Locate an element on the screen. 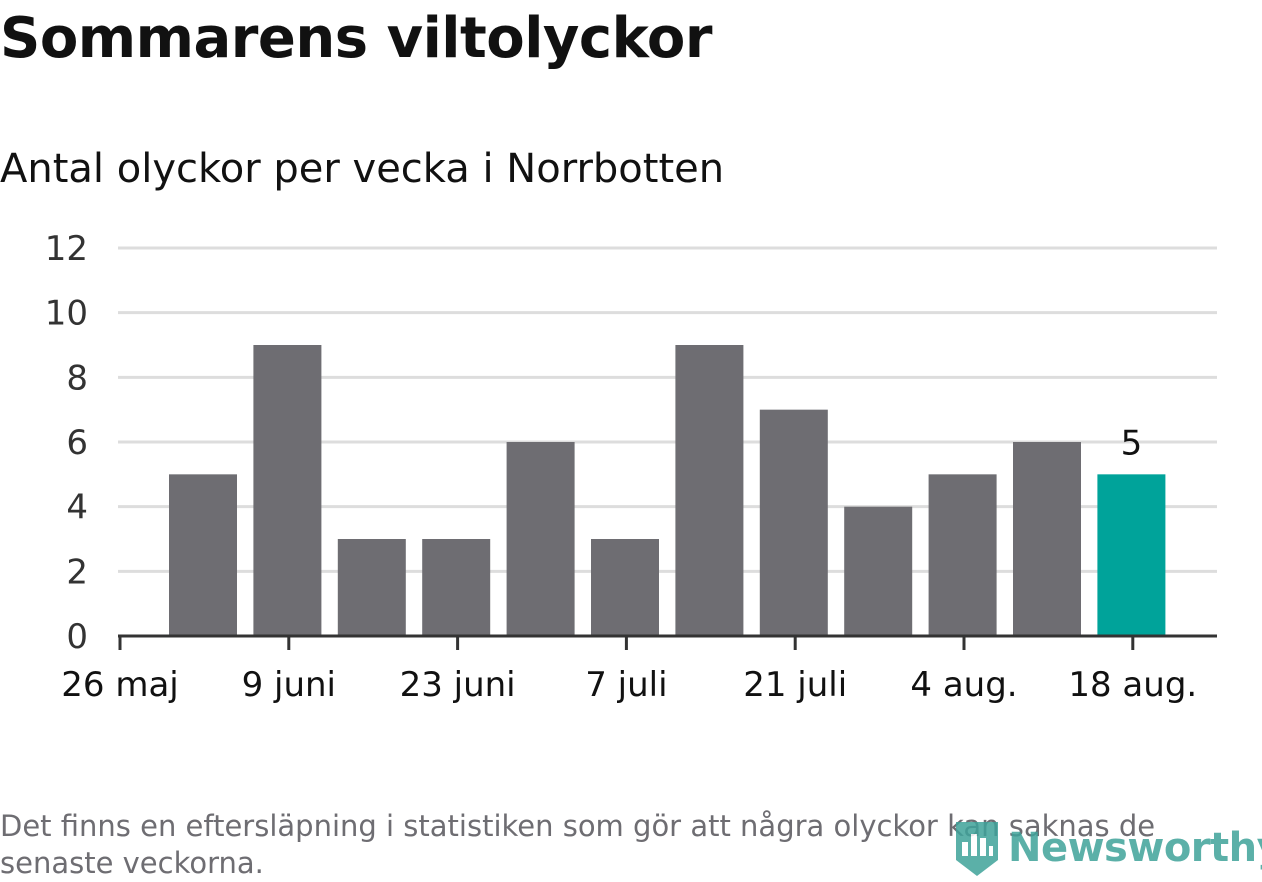 The width and height of the screenshot is (1262, 882). x-tick-label: 21 juli is located at coordinates (795, 685).